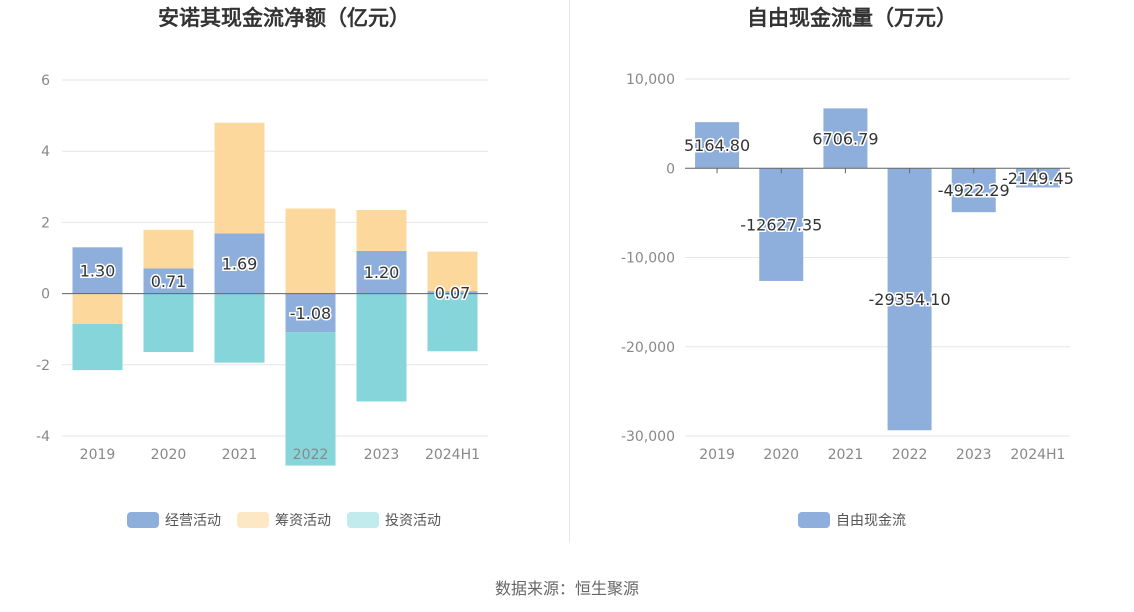  What do you see at coordinates (413, 521) in the screenshot?
I see `legend-label-investing: 投资活动` at bounding box center [413, 521].